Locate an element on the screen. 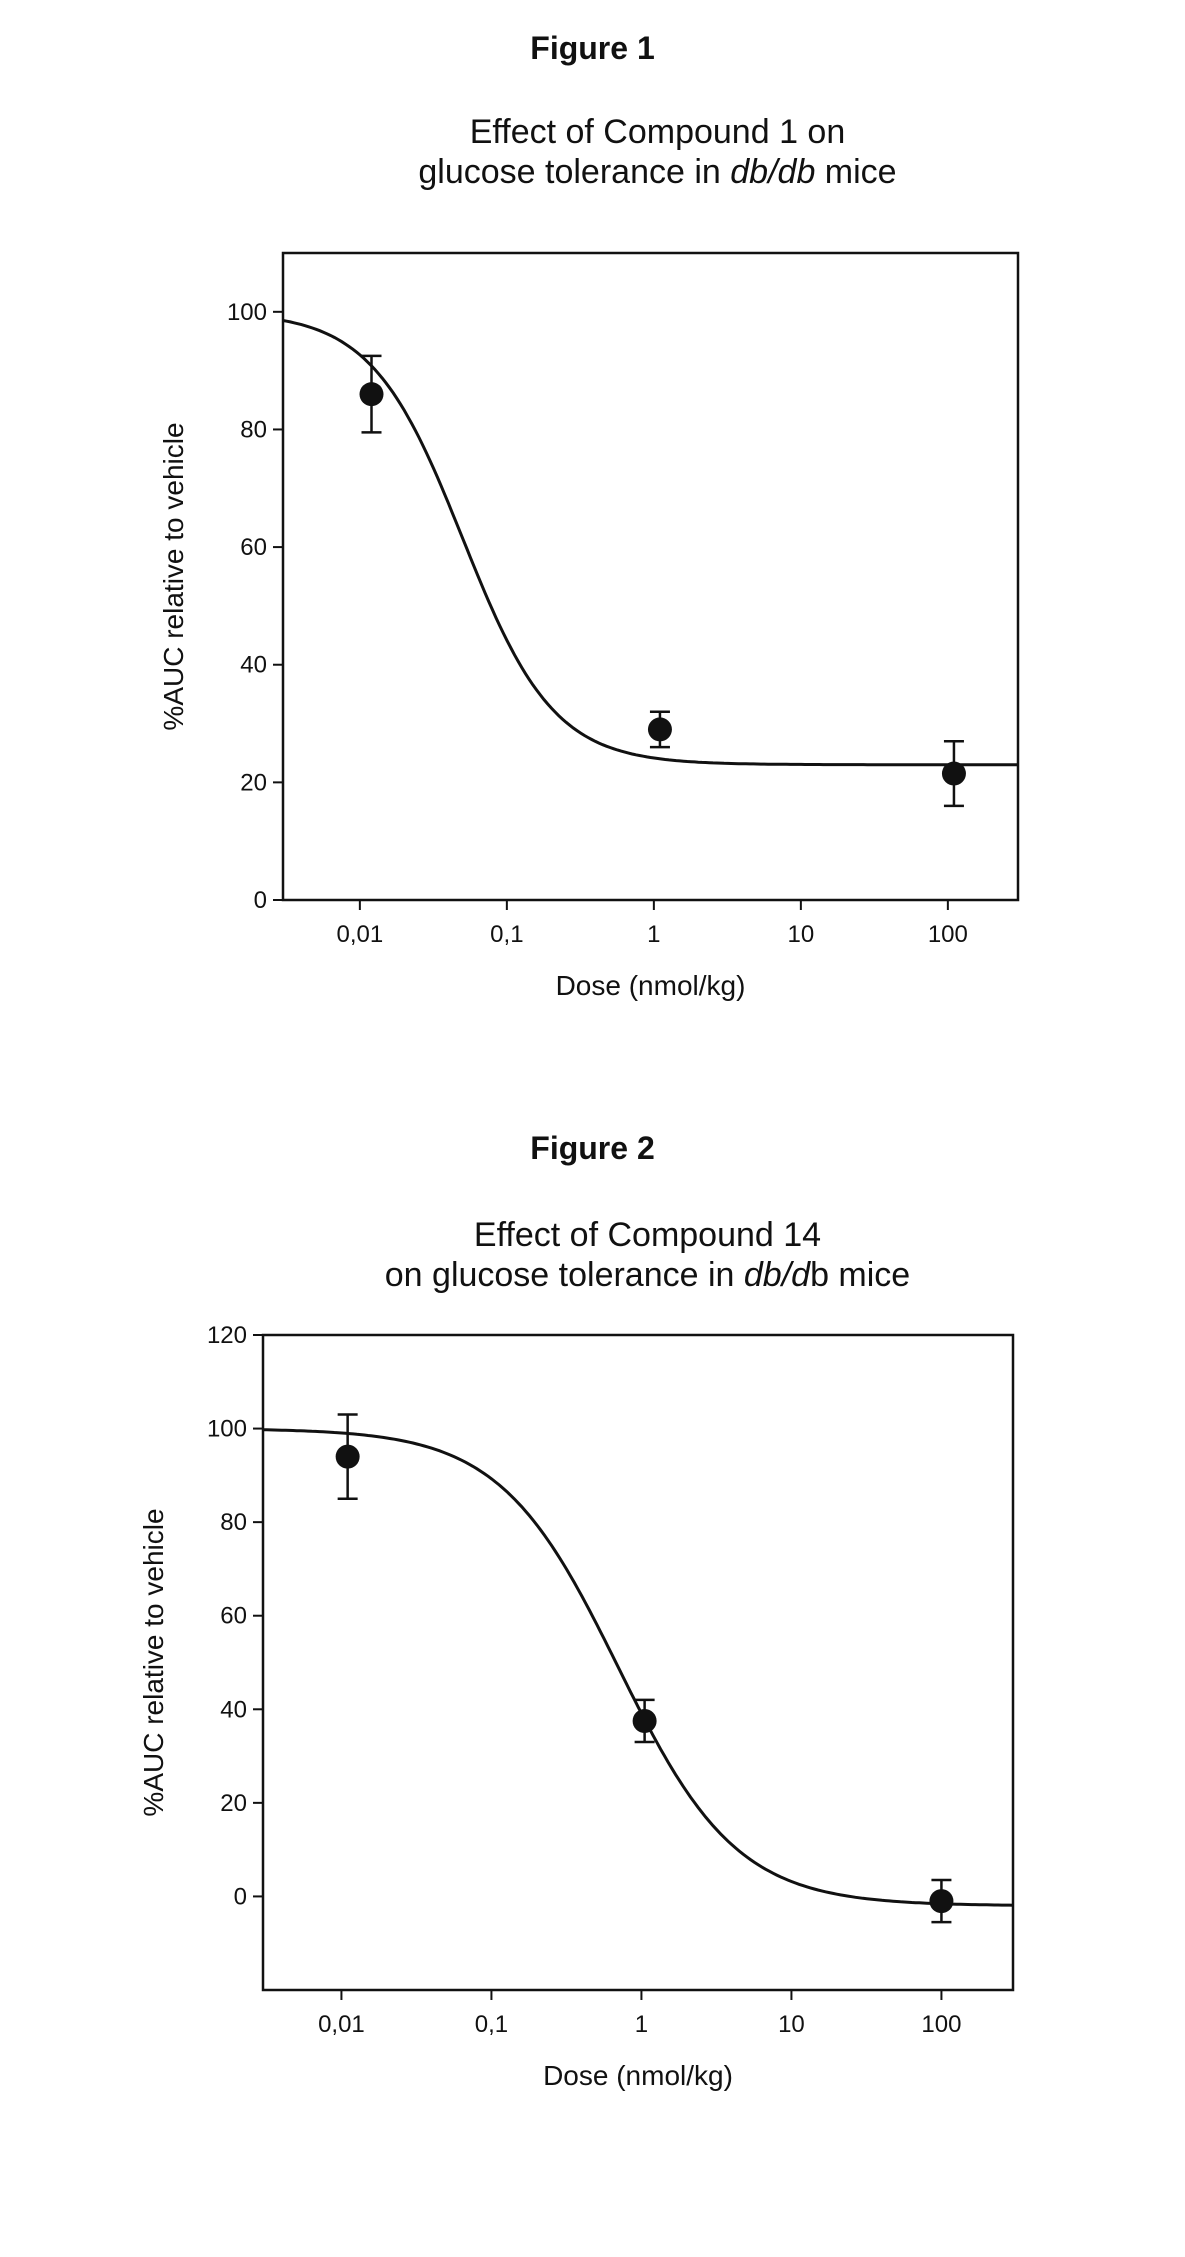 This screenshot has width=1185, height=2257. chart-title-line2-suffix: mice is located at coordinates (855, 172).